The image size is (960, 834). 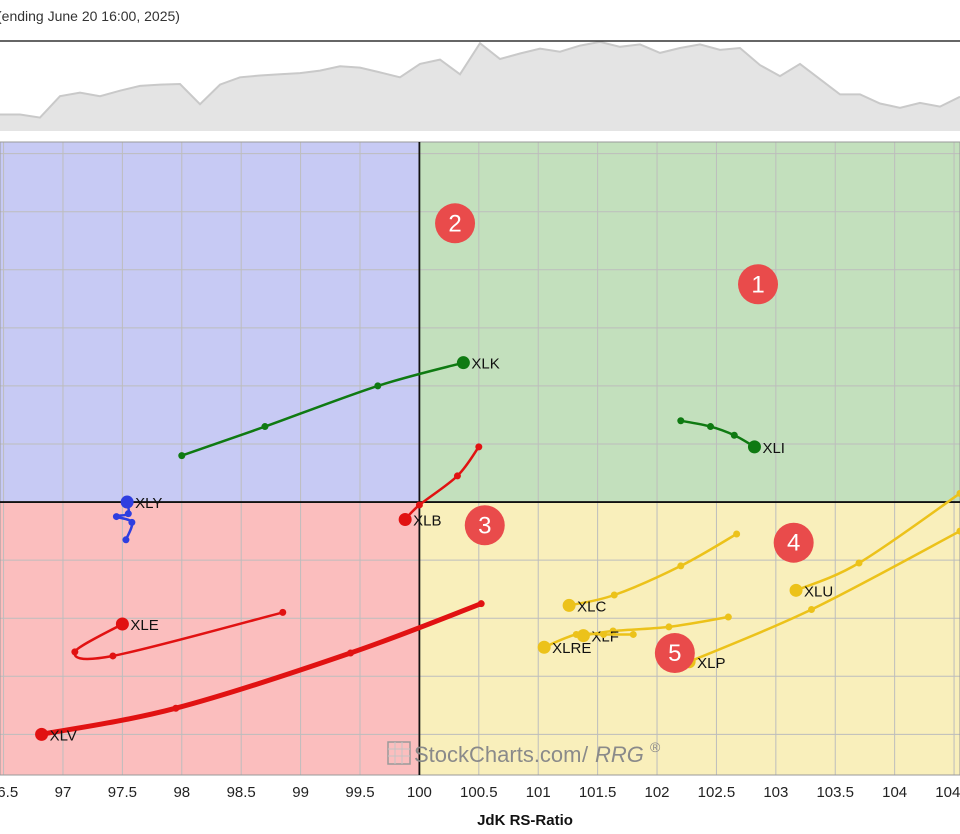 What do you see at coordinates (583, 636) in the screenshot?
I see `head-point-xlf` at bounding box center [583, 636].